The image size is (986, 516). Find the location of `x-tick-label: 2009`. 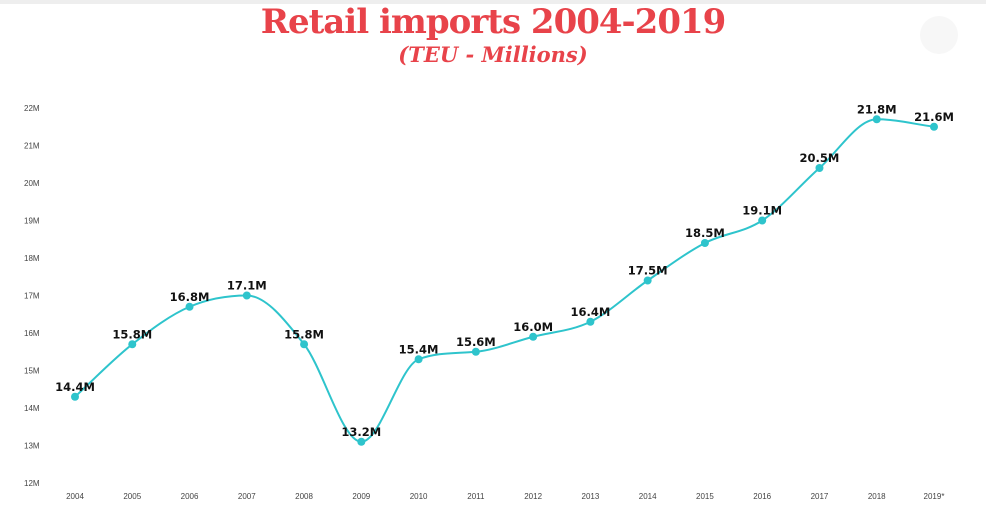

x-tick-label: 2009 is located at coordinates (361, 496).